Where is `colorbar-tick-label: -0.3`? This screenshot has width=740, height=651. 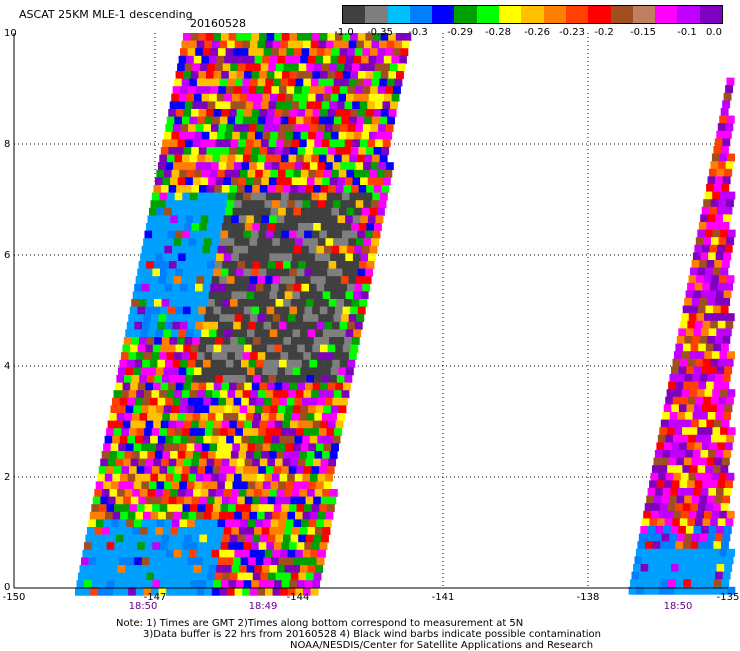 colorbar-tick-label: -0.3 is located at coordinates (418, 32).